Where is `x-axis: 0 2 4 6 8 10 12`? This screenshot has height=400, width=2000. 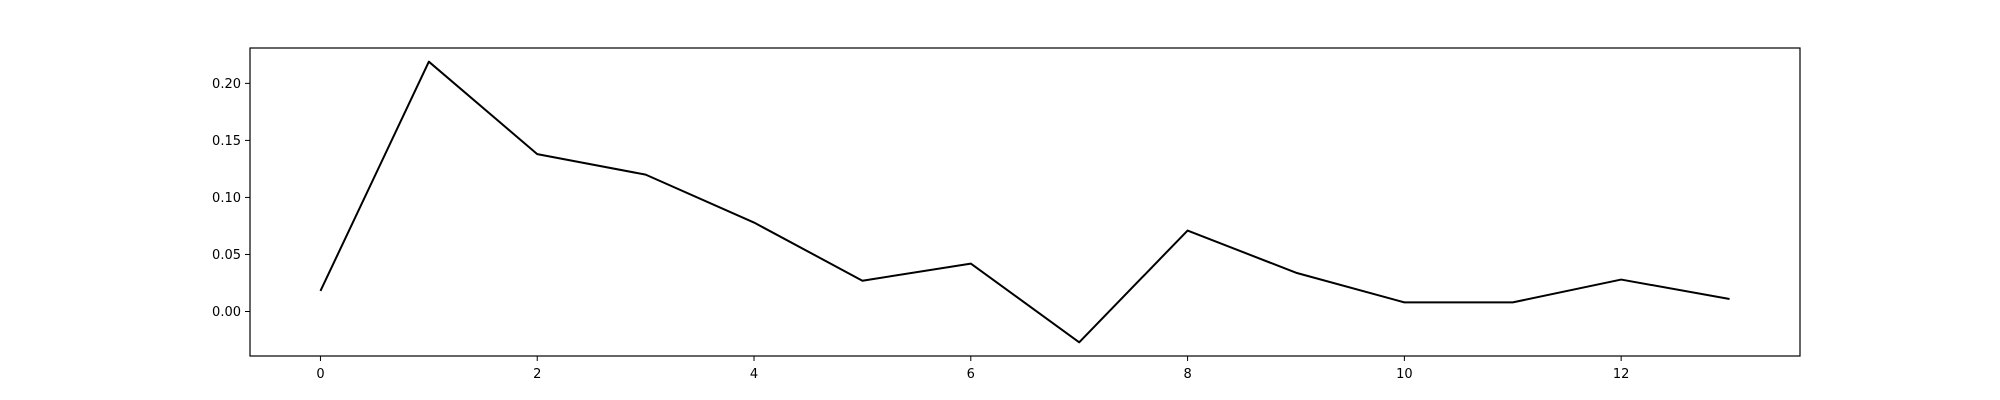 x-axis: 0 2 4 6 8 10 12 is located at coordinates (972, 369).